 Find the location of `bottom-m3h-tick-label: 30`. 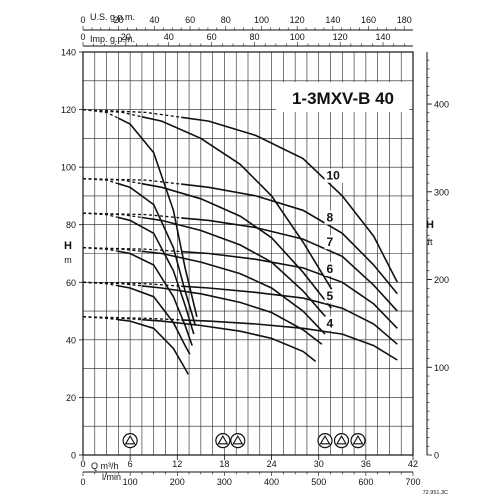

bottom-m3h-tick-label: 30 is located at coordinates (319, 464).